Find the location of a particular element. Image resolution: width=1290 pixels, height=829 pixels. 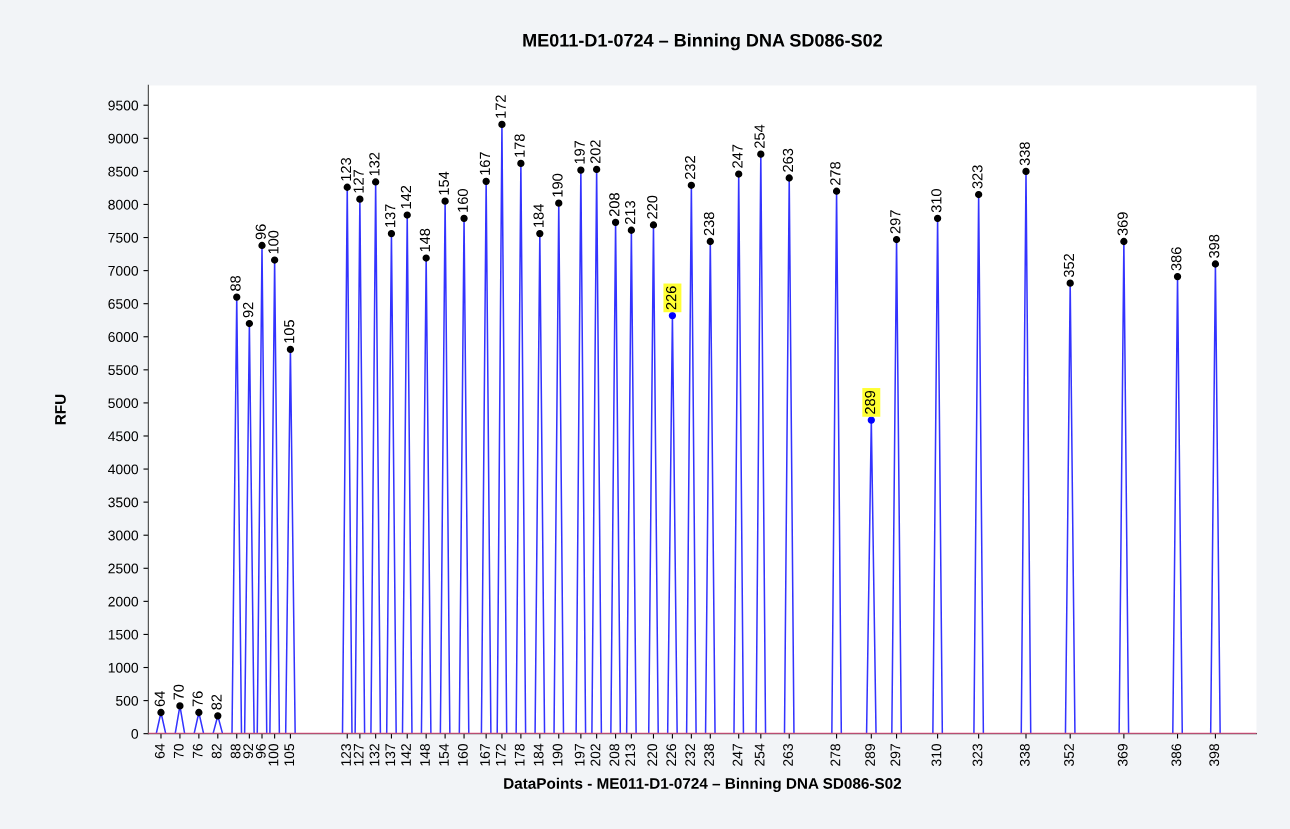

x-tick-label: 278 is located at coordinates (835, 754).